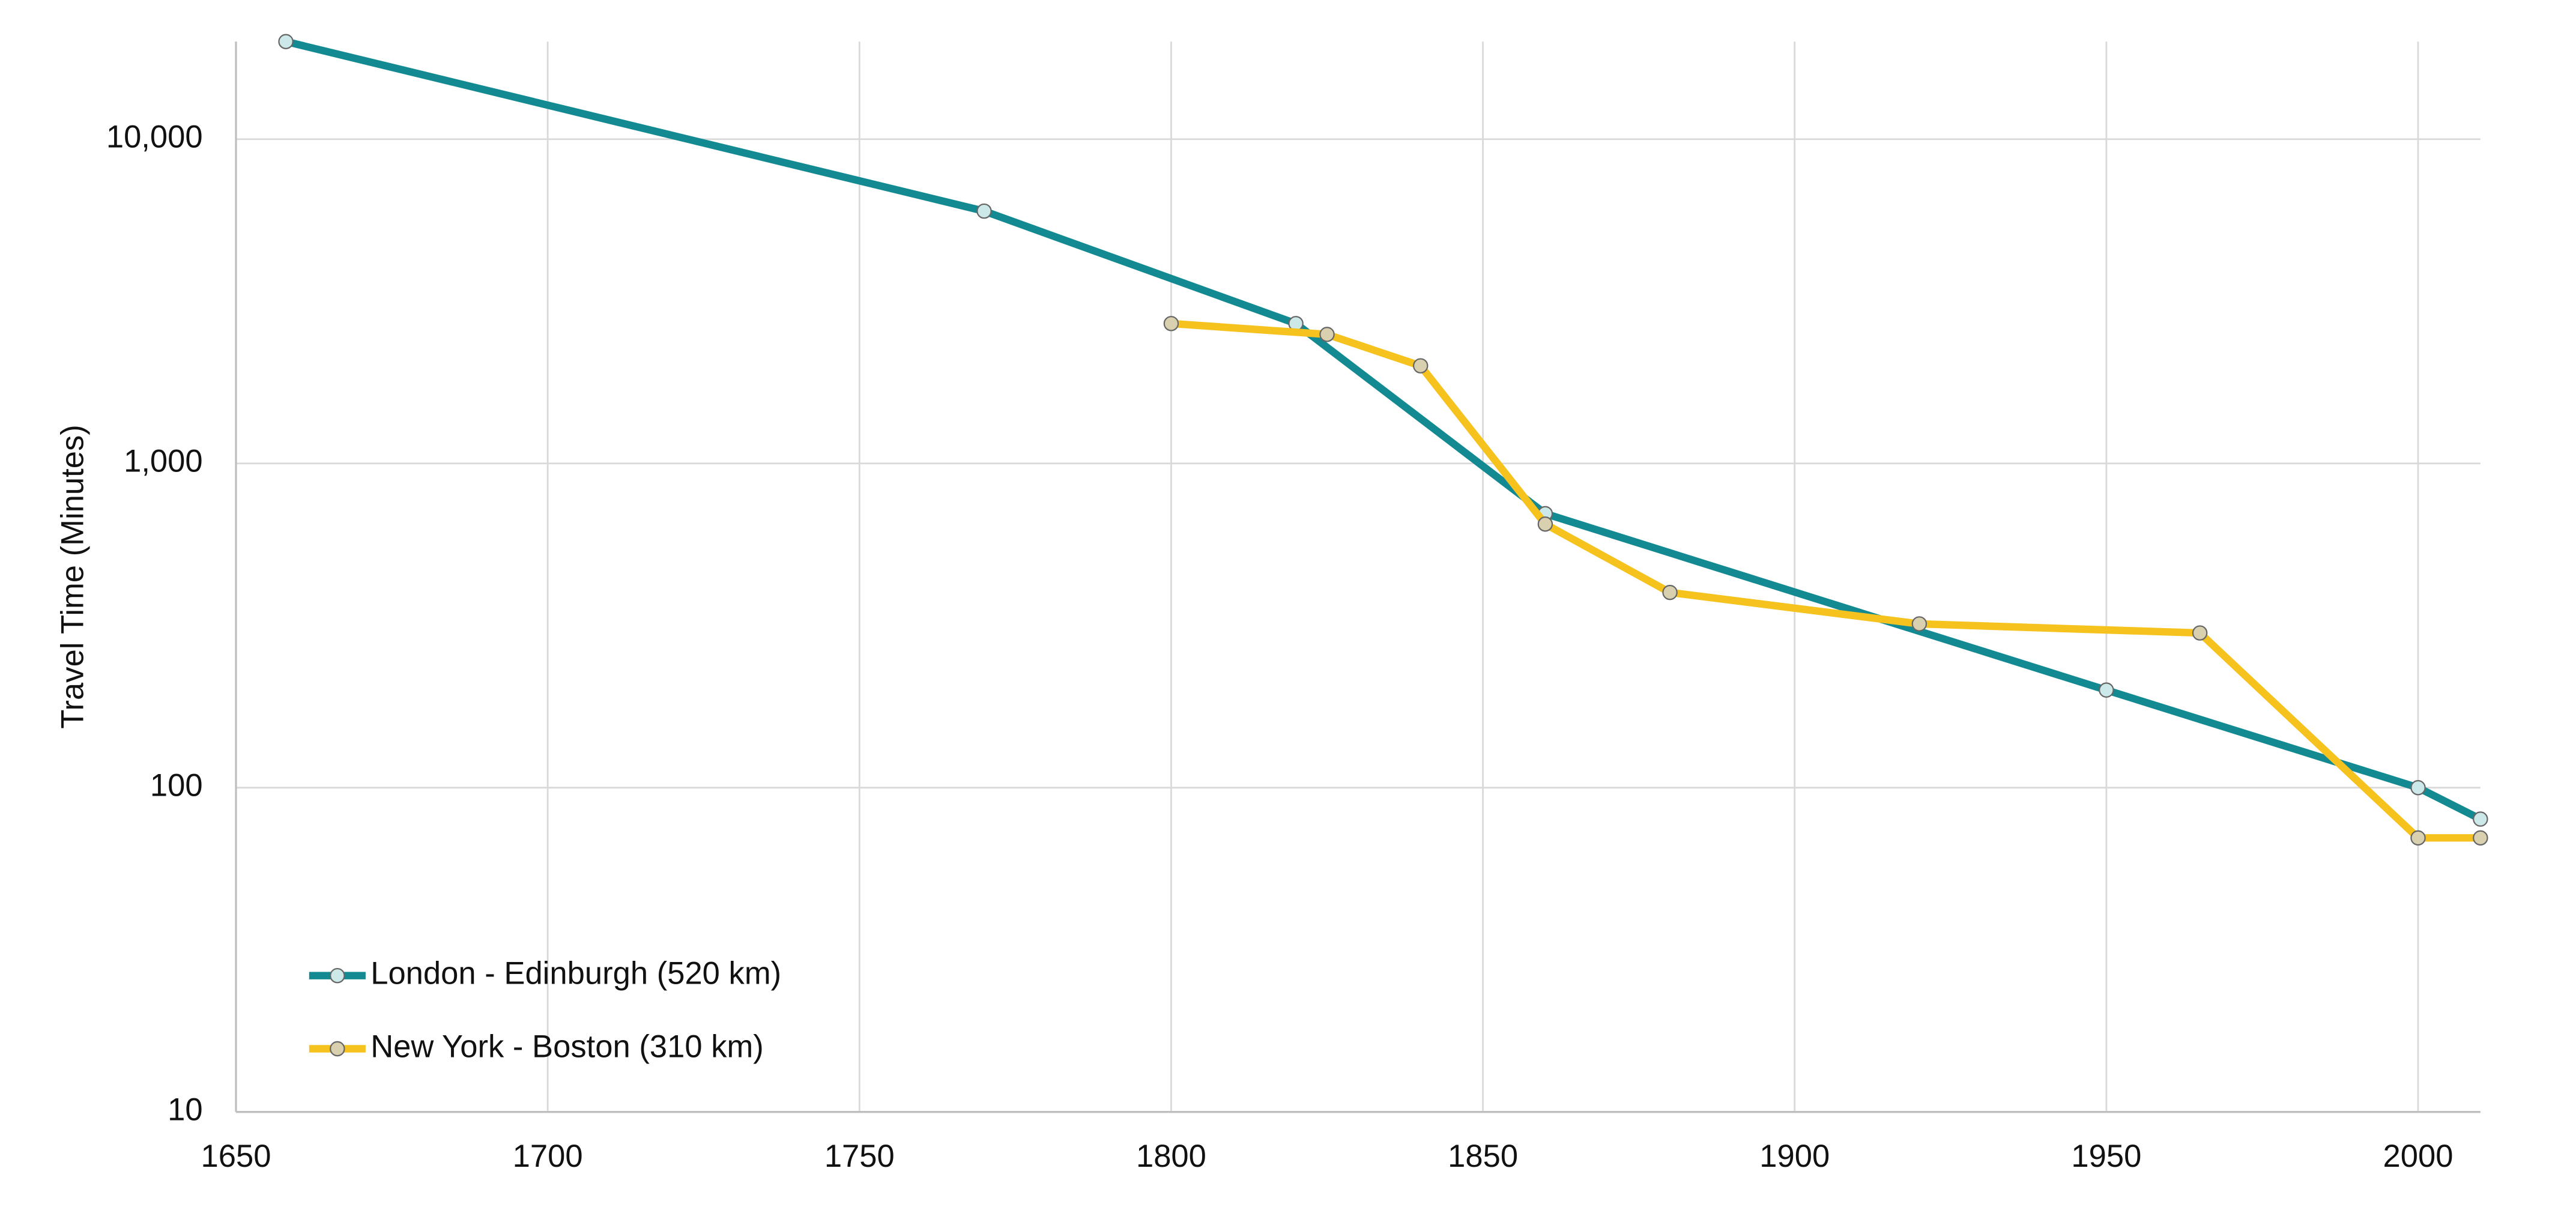 Image resolution: width=2576 pixels, height=1207 pixels. What do you see at coordinates (185, 1110) in the screenshot?
I see `y-tick-label: 10` at bounding box center [185, 1110].